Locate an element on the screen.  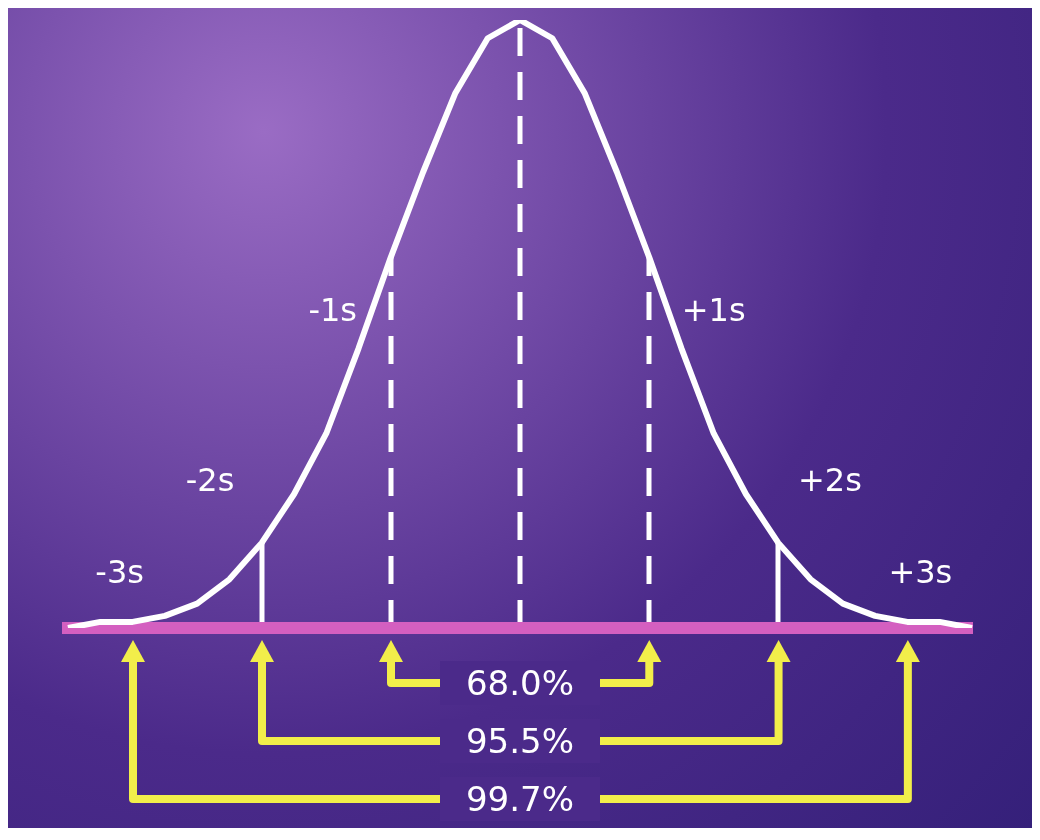
annotation: +3s is located at coordinates (920, 571).